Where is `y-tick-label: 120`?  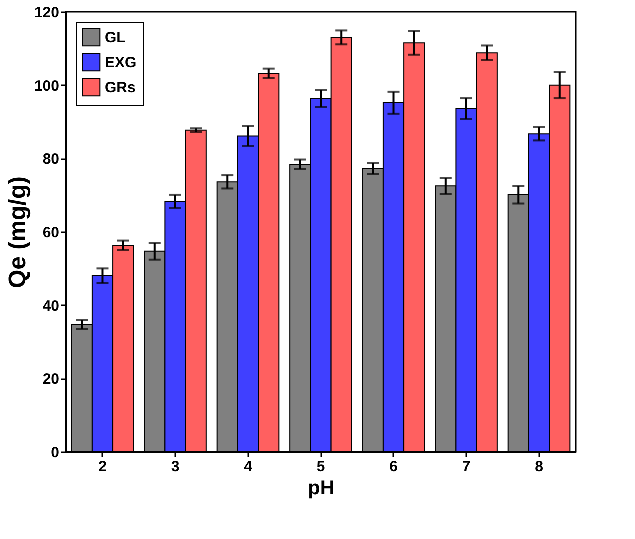
y-tick-label: 120 is located at coordinates (47, 13).